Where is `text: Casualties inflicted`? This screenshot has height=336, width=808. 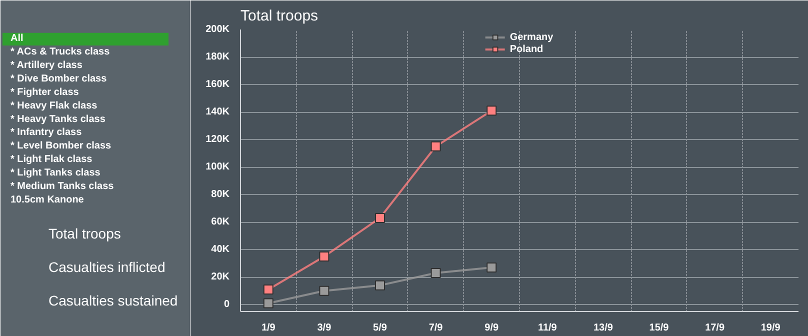
text: Casualties inflicted is located at coordinates (107, 267).